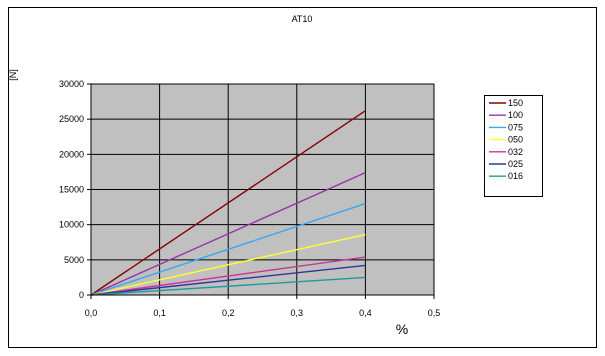  Describe the element at coordinates (74, 260) in the screenshot. I see `y-tick-label: 5000` at that location.